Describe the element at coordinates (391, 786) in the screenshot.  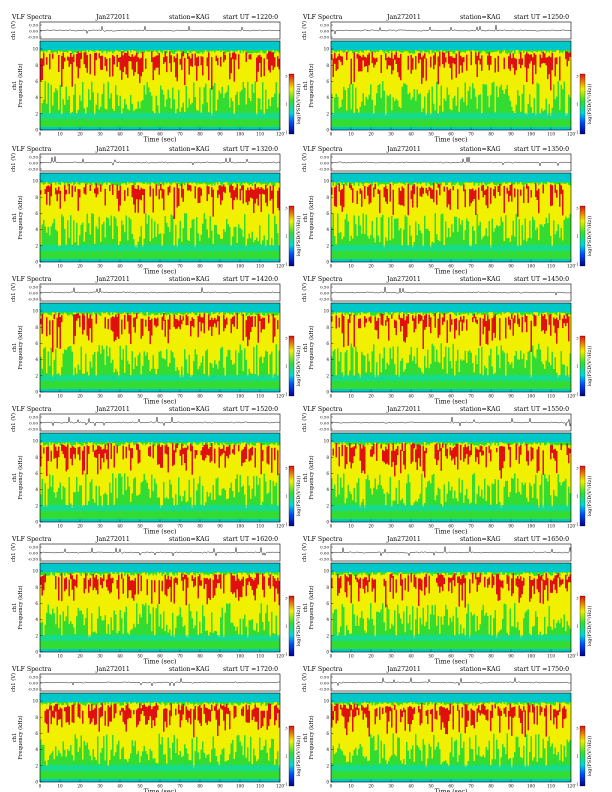
I see `time-tick-label: 30` at that location.